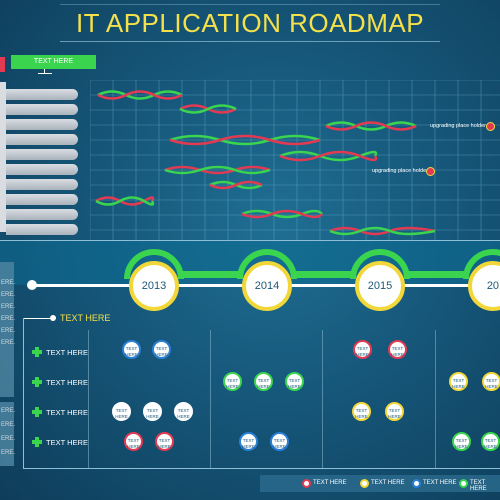 The height and width of the screenshot is (500, 500). I want to click on left-info-panel-upper: ERE. ERE. ERE. ERE. ERE. ERE., so click(7, 329).